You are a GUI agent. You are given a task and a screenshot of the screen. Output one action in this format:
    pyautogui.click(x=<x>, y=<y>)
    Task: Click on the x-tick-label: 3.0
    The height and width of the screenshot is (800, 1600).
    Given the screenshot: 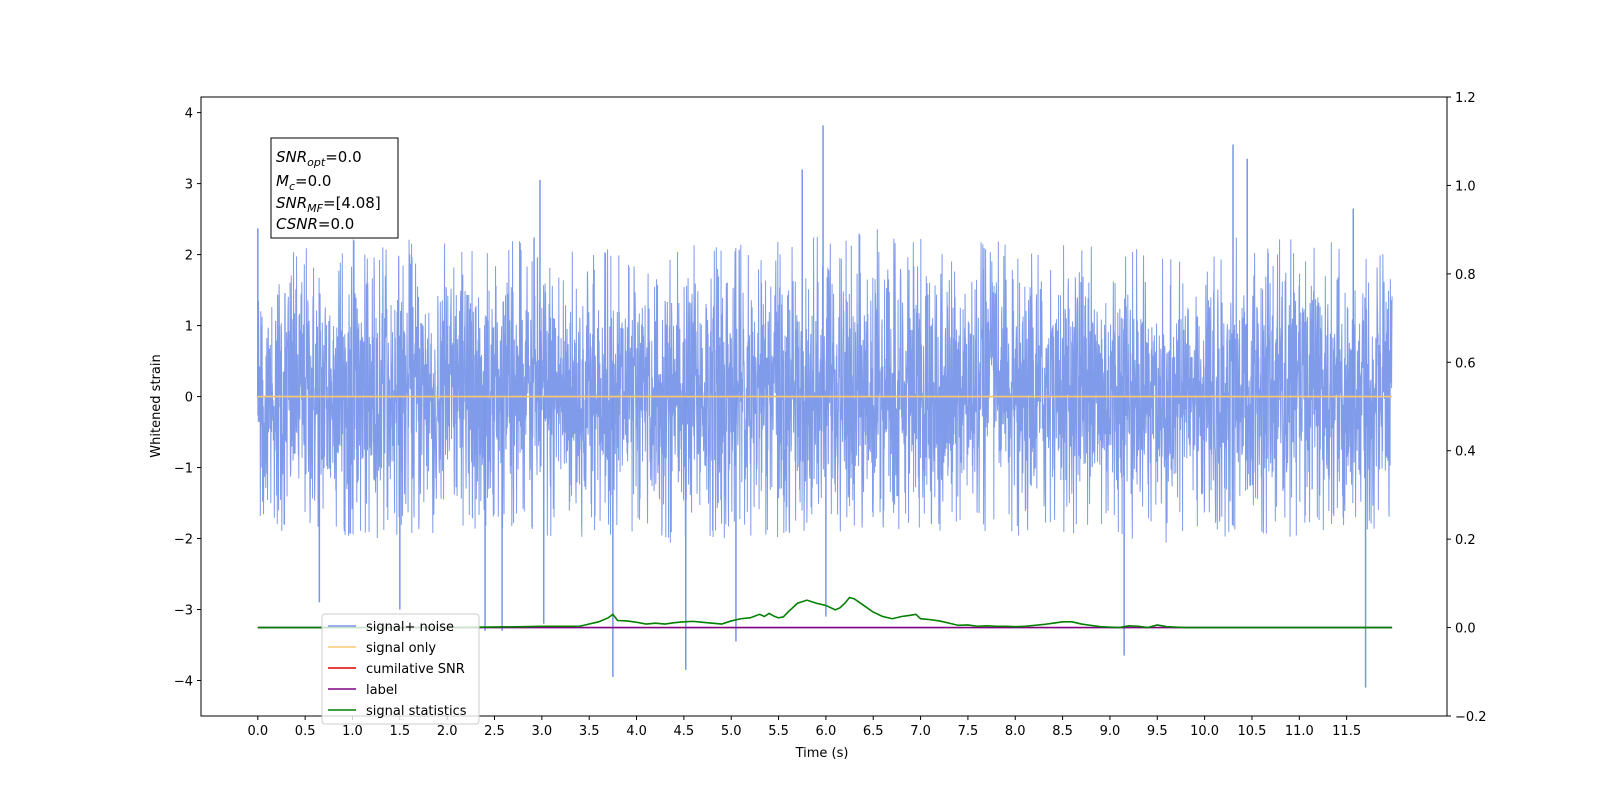 What is the action you would take?
    pyautogui.click(x=542, y=731)
    